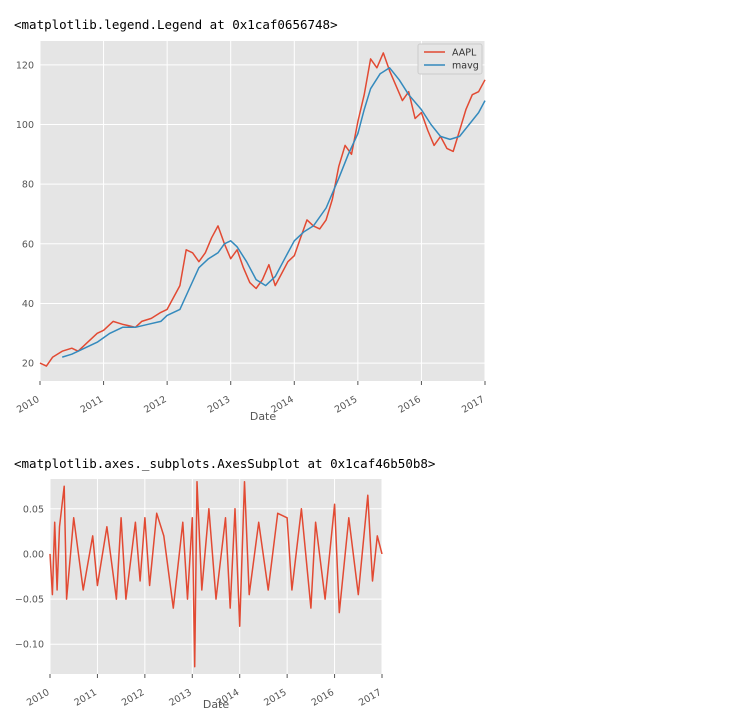 This screenshot has width=744, height=709. I want to click on series-line-returns, so click(216, 574).